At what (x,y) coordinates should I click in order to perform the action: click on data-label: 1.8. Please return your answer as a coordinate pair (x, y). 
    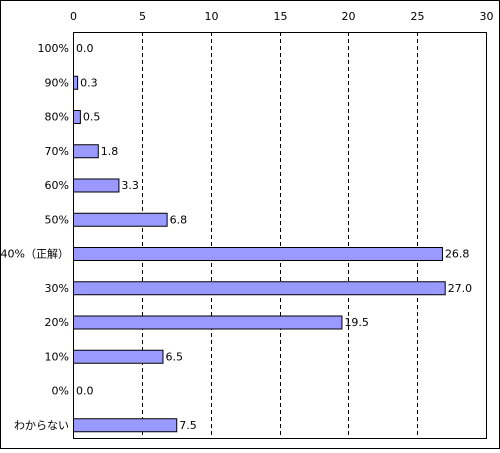
    Looking at the image, I should click on (110, 151).